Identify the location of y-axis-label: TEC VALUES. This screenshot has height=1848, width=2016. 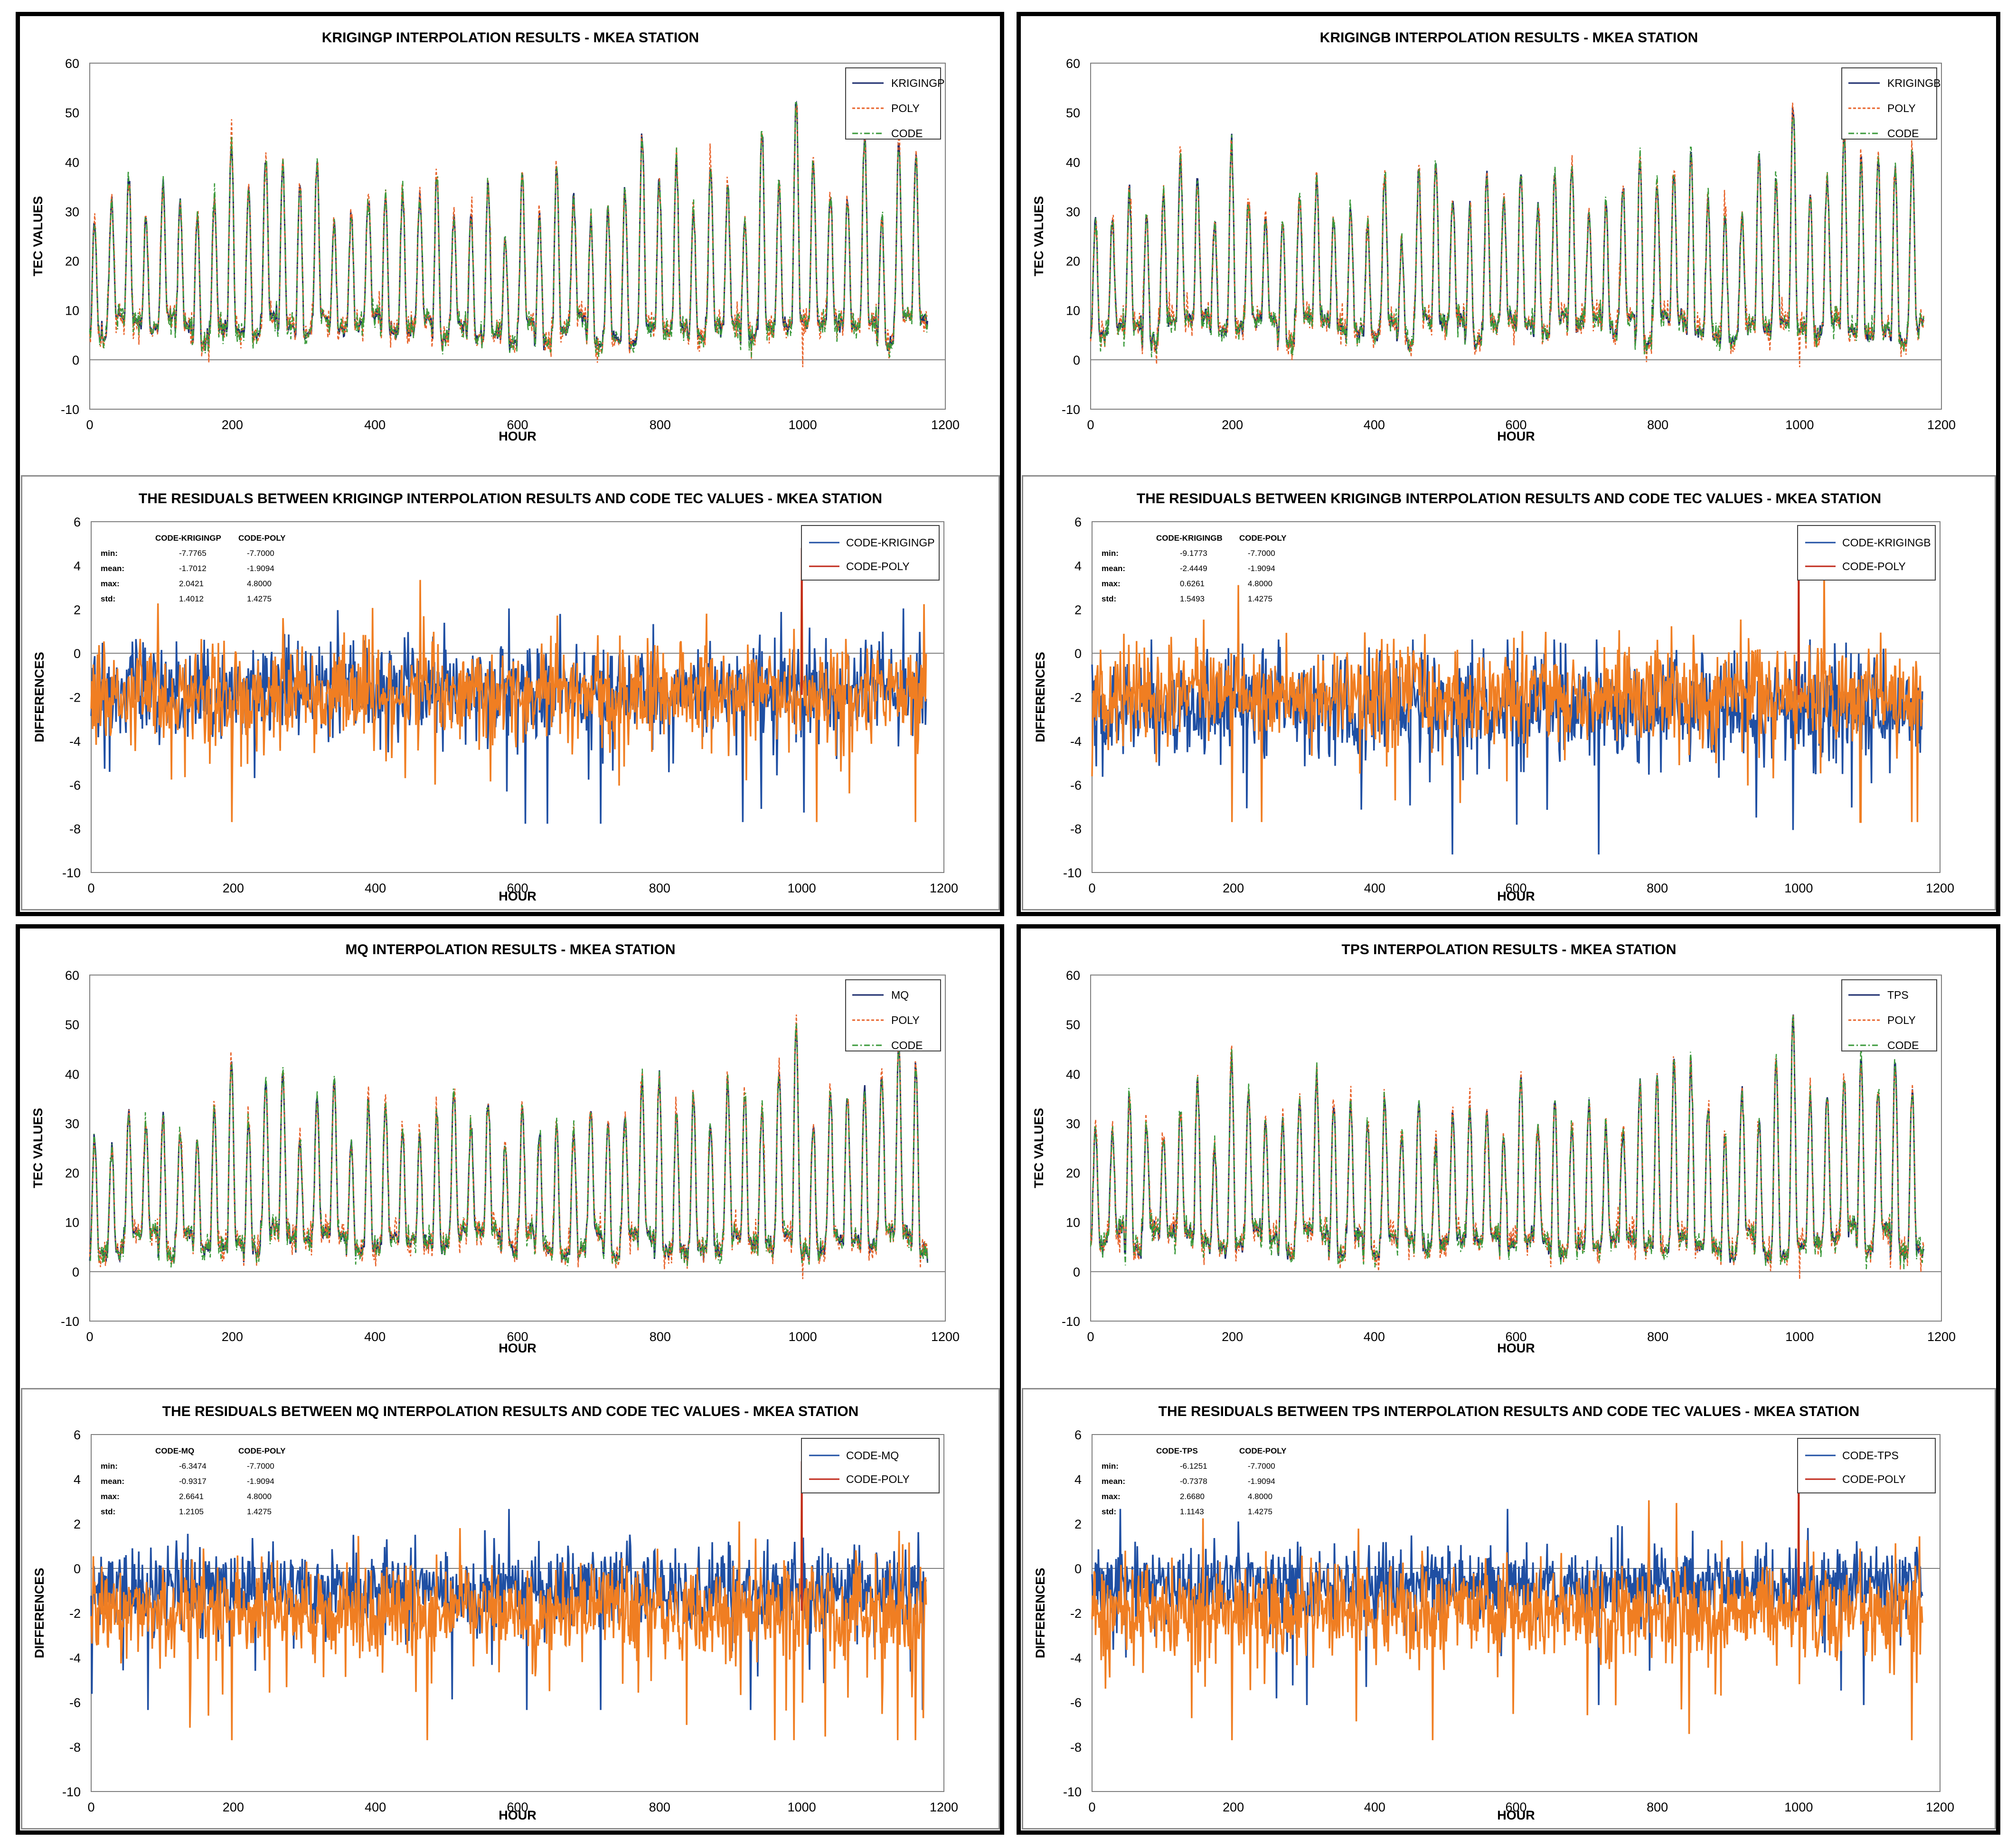
(1039, 236).